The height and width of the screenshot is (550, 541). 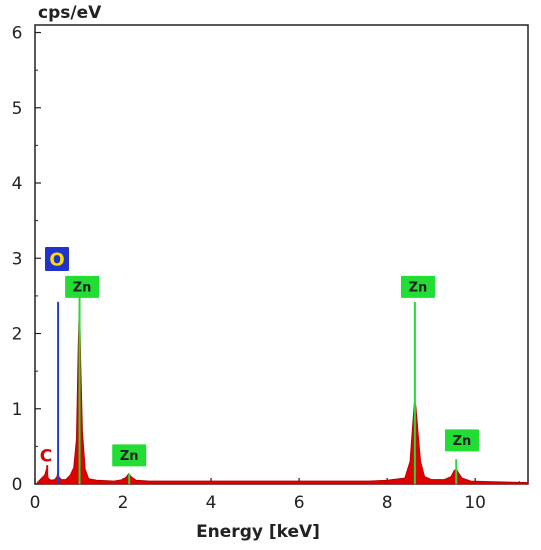 I want to click on x-tick-label: 0, so click(x=35, y=503).